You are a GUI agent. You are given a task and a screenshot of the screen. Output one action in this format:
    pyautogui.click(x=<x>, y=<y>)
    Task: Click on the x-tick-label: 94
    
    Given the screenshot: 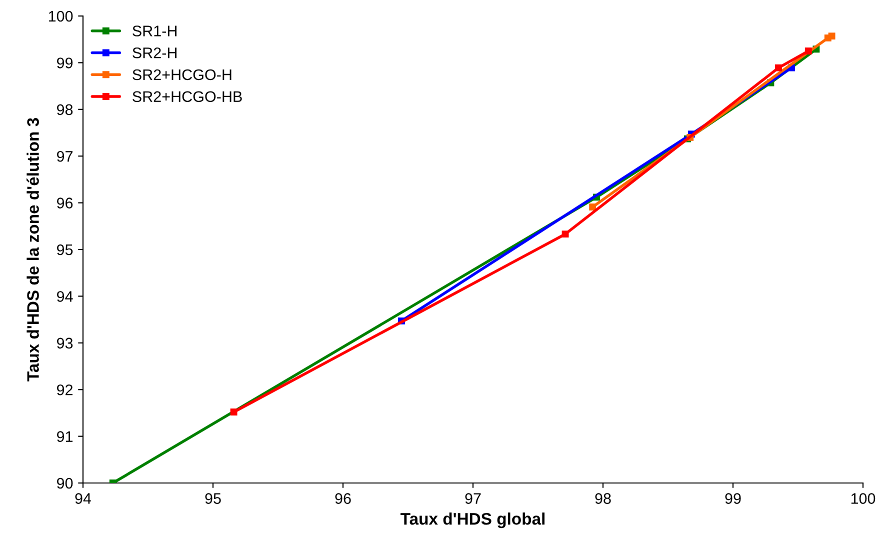 What is the action you would take?
    pyautogui.click(x=83, y=498)
    